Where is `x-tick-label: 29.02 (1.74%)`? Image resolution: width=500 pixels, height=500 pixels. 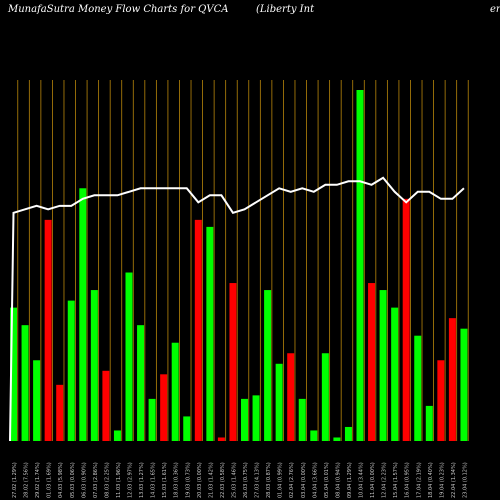
x-tick-label: 29.02 (1.74%) is located at coordinates (38, 480).